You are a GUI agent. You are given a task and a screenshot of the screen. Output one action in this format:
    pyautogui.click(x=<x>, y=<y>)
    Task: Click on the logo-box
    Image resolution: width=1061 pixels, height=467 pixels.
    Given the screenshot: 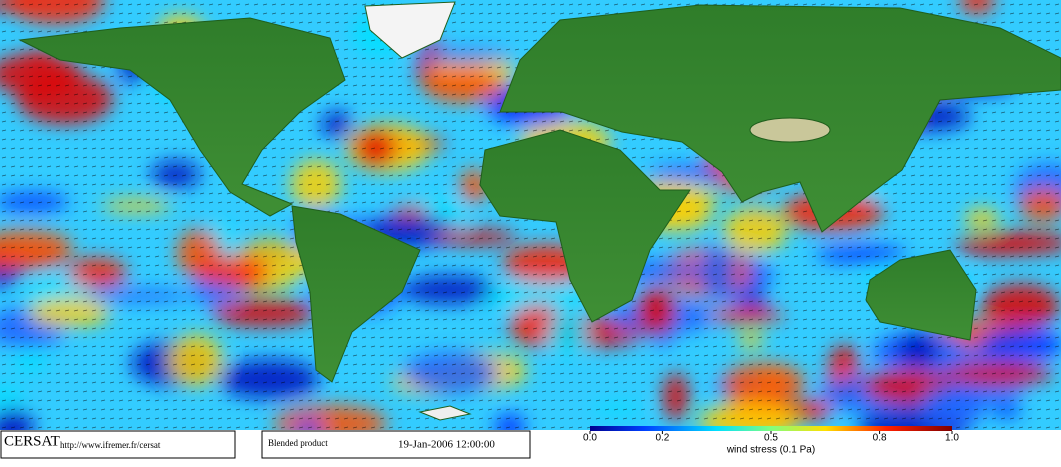 What is the action you would take?
    pyautogui.click(x=118, y=444)
    